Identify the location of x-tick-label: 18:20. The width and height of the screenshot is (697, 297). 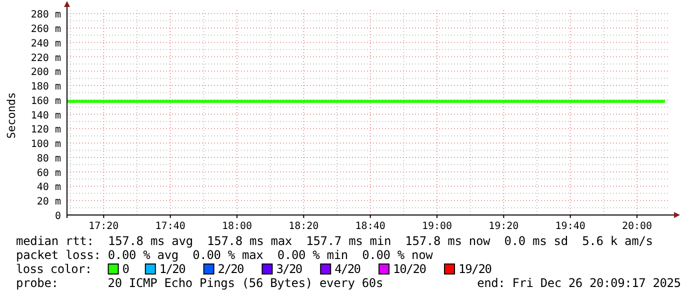
(303, 226).